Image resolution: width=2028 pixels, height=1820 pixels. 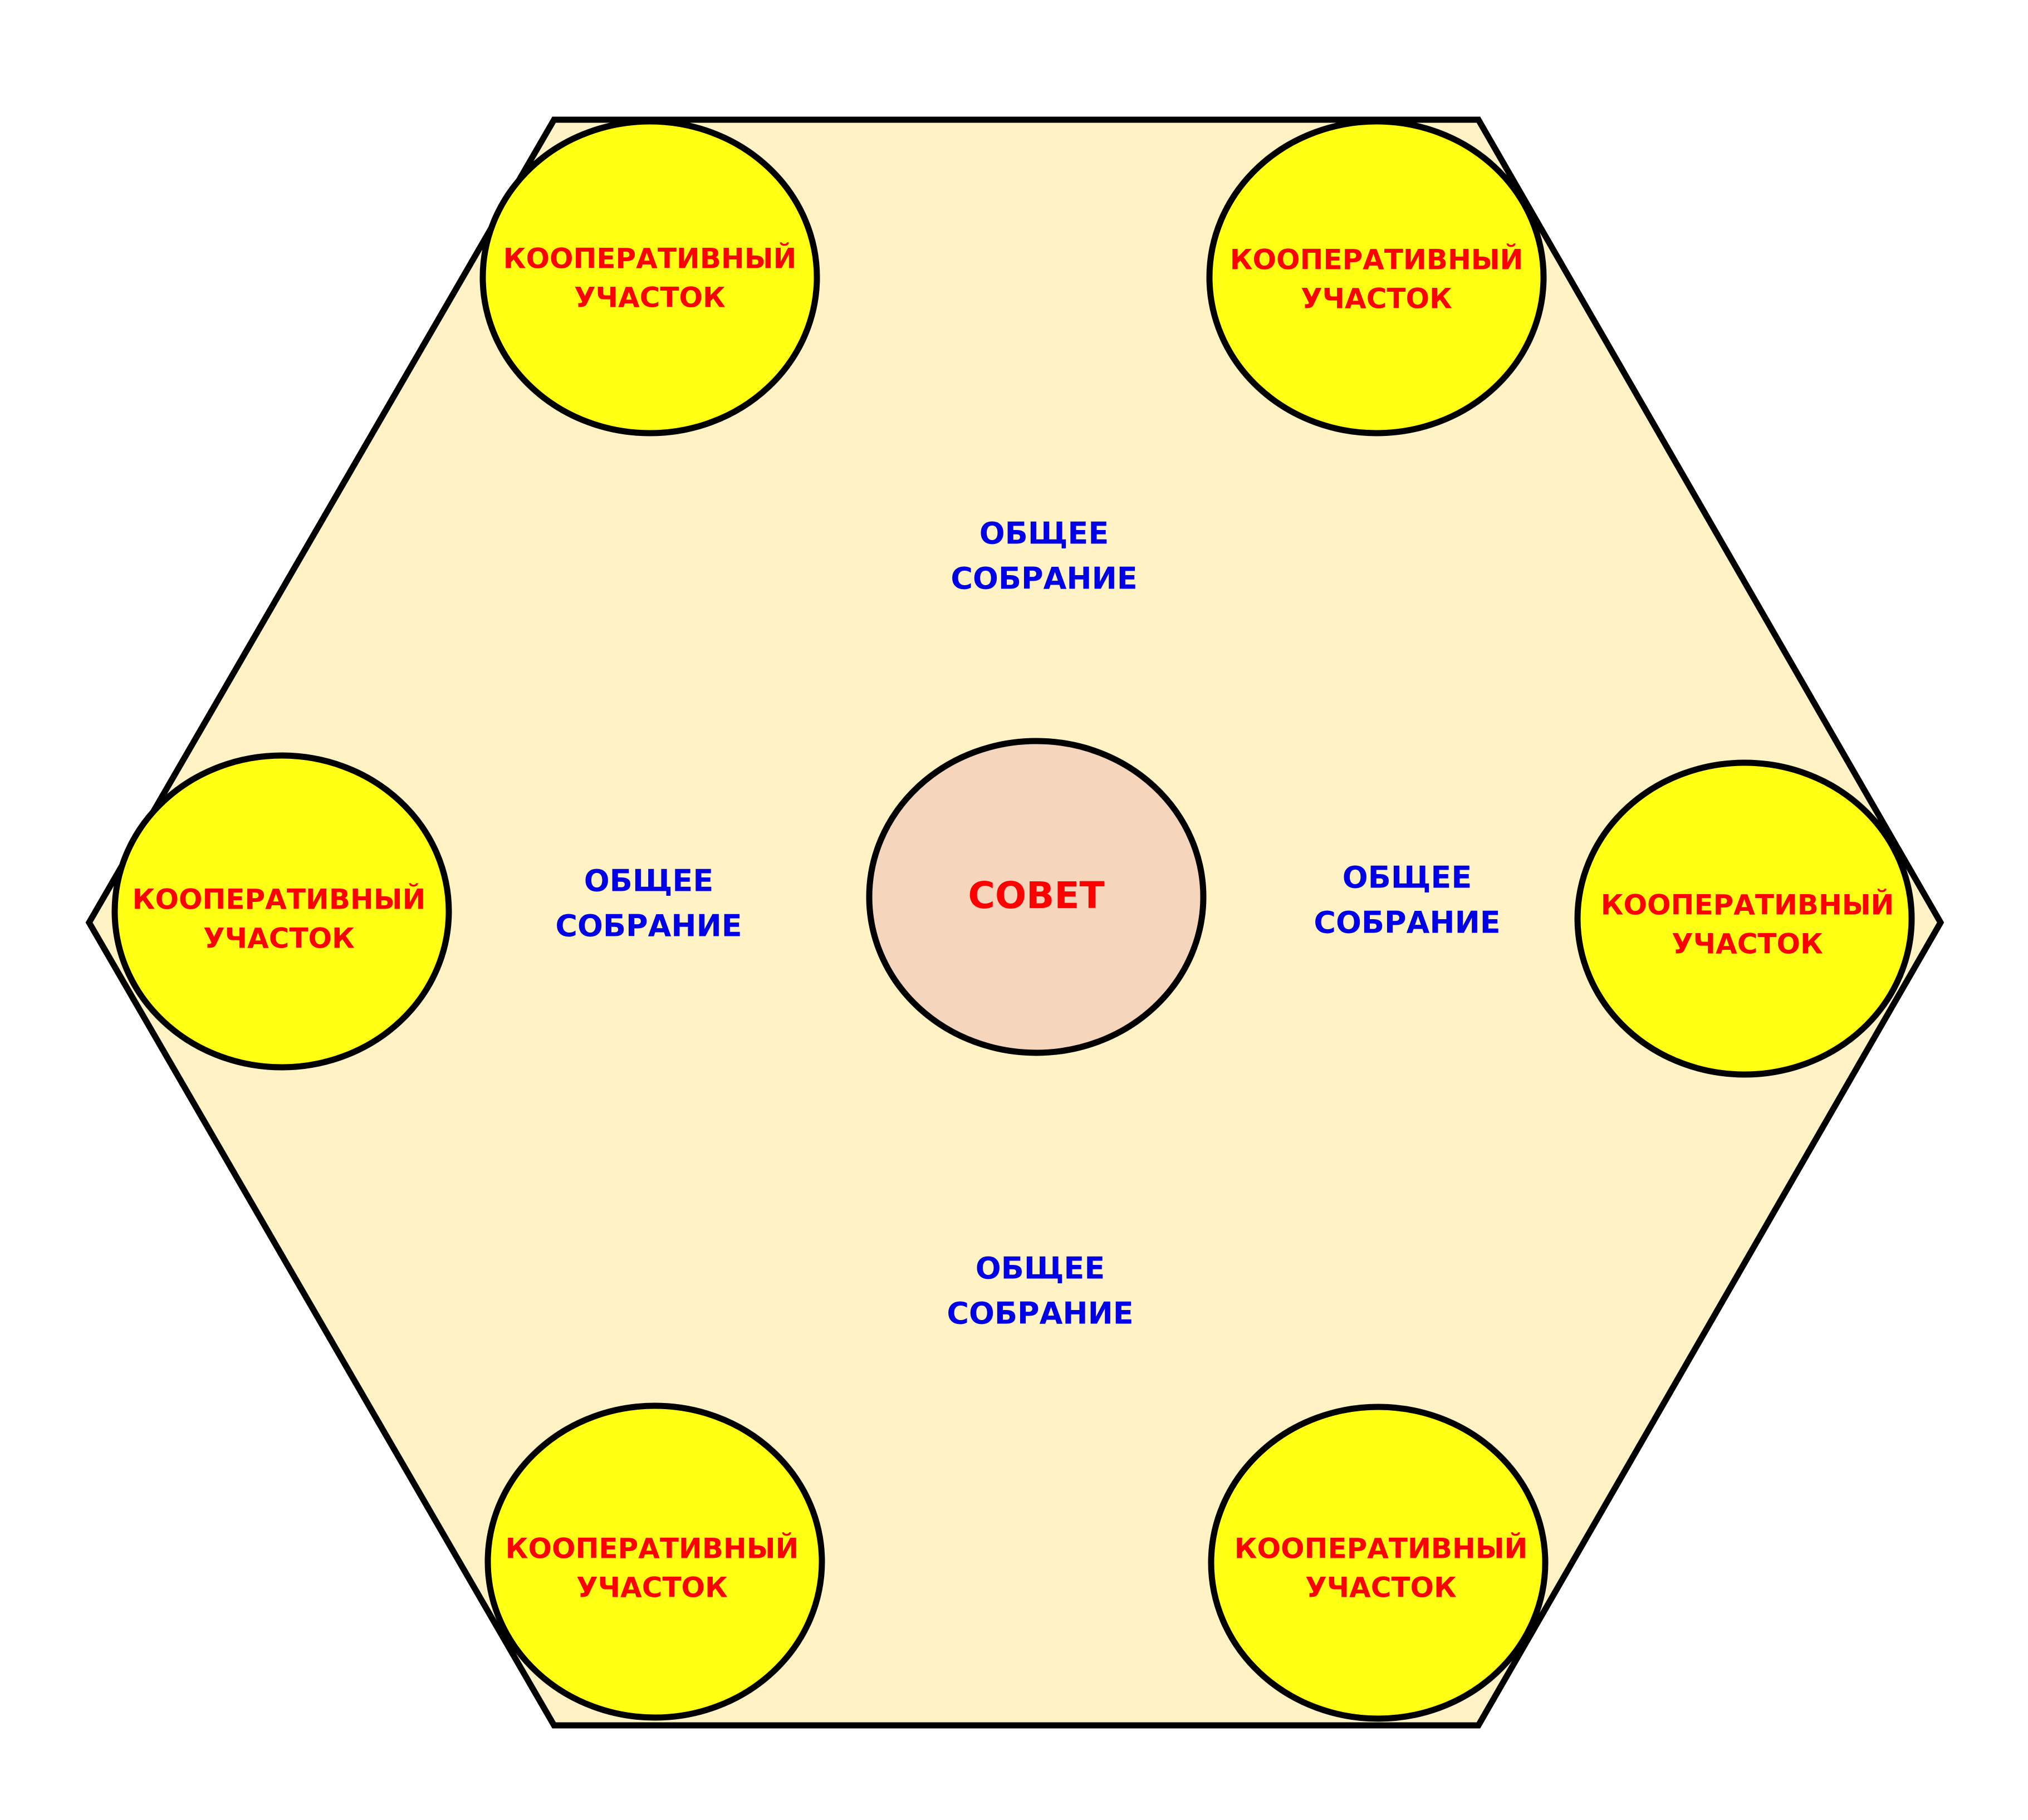 I want to click on cooperative-unit-right: КООПЕРАТИВНЫЙ УЧАСТОК, so click(x=1744, y=918).